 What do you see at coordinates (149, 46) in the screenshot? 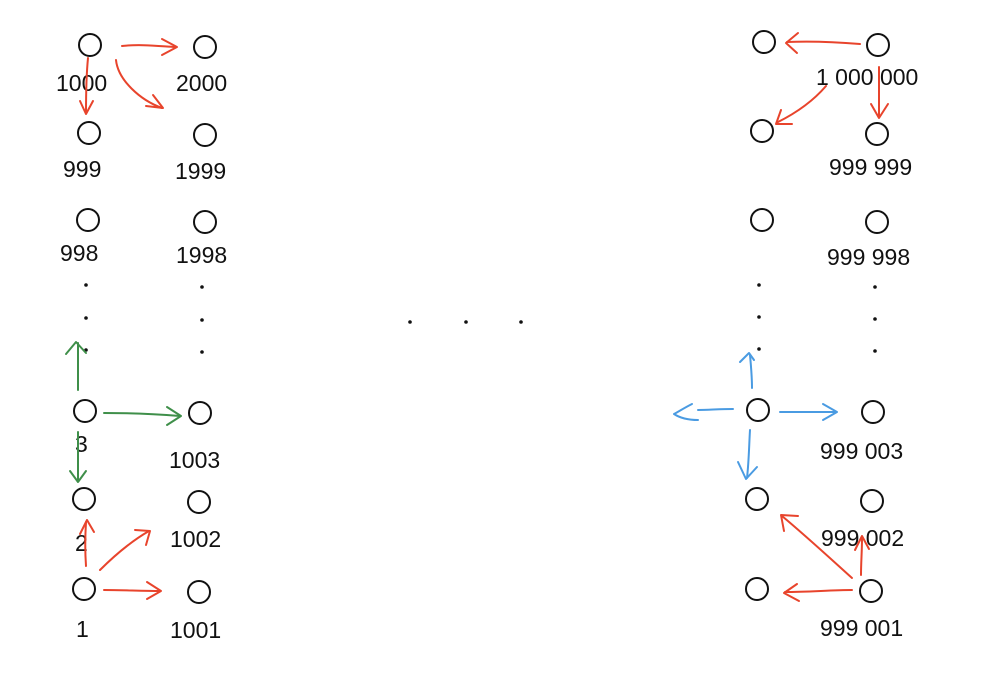
I see `arrow-1000-to-2000` at bounding box center [149, 46].